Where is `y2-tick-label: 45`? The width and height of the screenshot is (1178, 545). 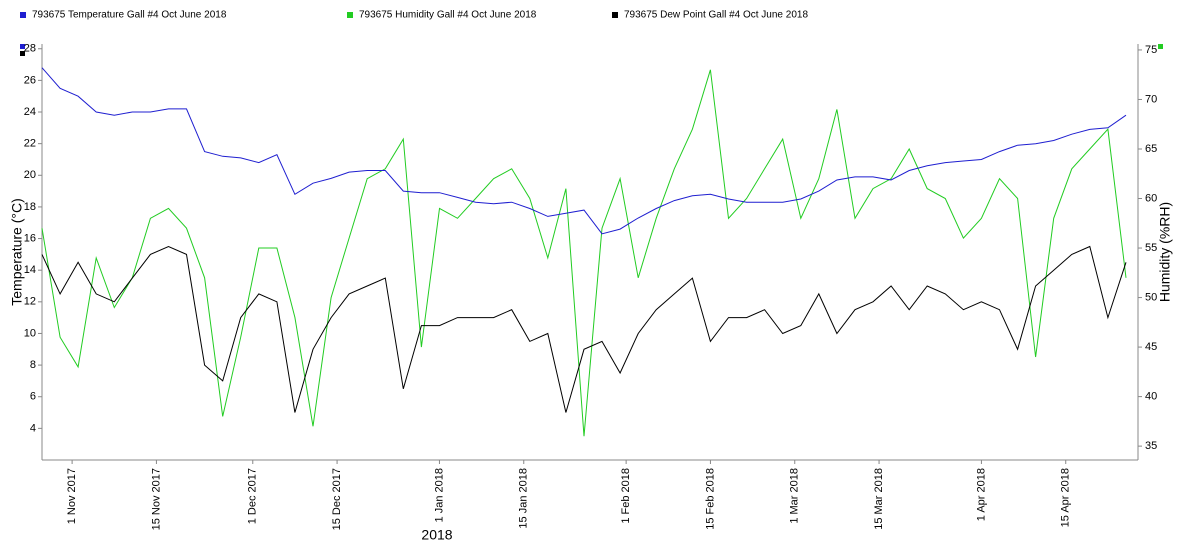 y2-tick-label: 45 is located at coordinates (1151, 347).